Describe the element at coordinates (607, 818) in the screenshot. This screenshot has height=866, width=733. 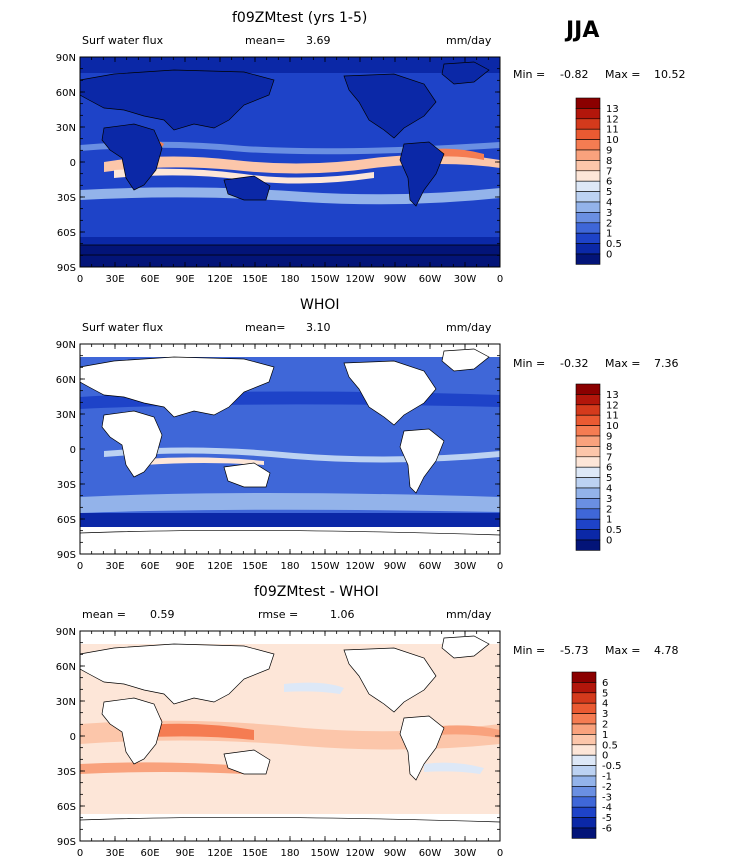
I see `colorbar-label: -5` at that location.